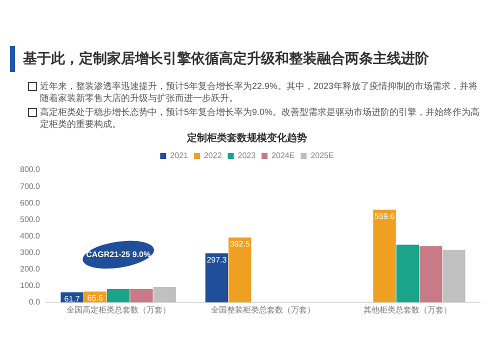  What do you see at coordinates (263, 309) in the screenshot?
I see `x-tick-label: 全国整装柜类总套数（万套）` at bounding box center [263, 309].